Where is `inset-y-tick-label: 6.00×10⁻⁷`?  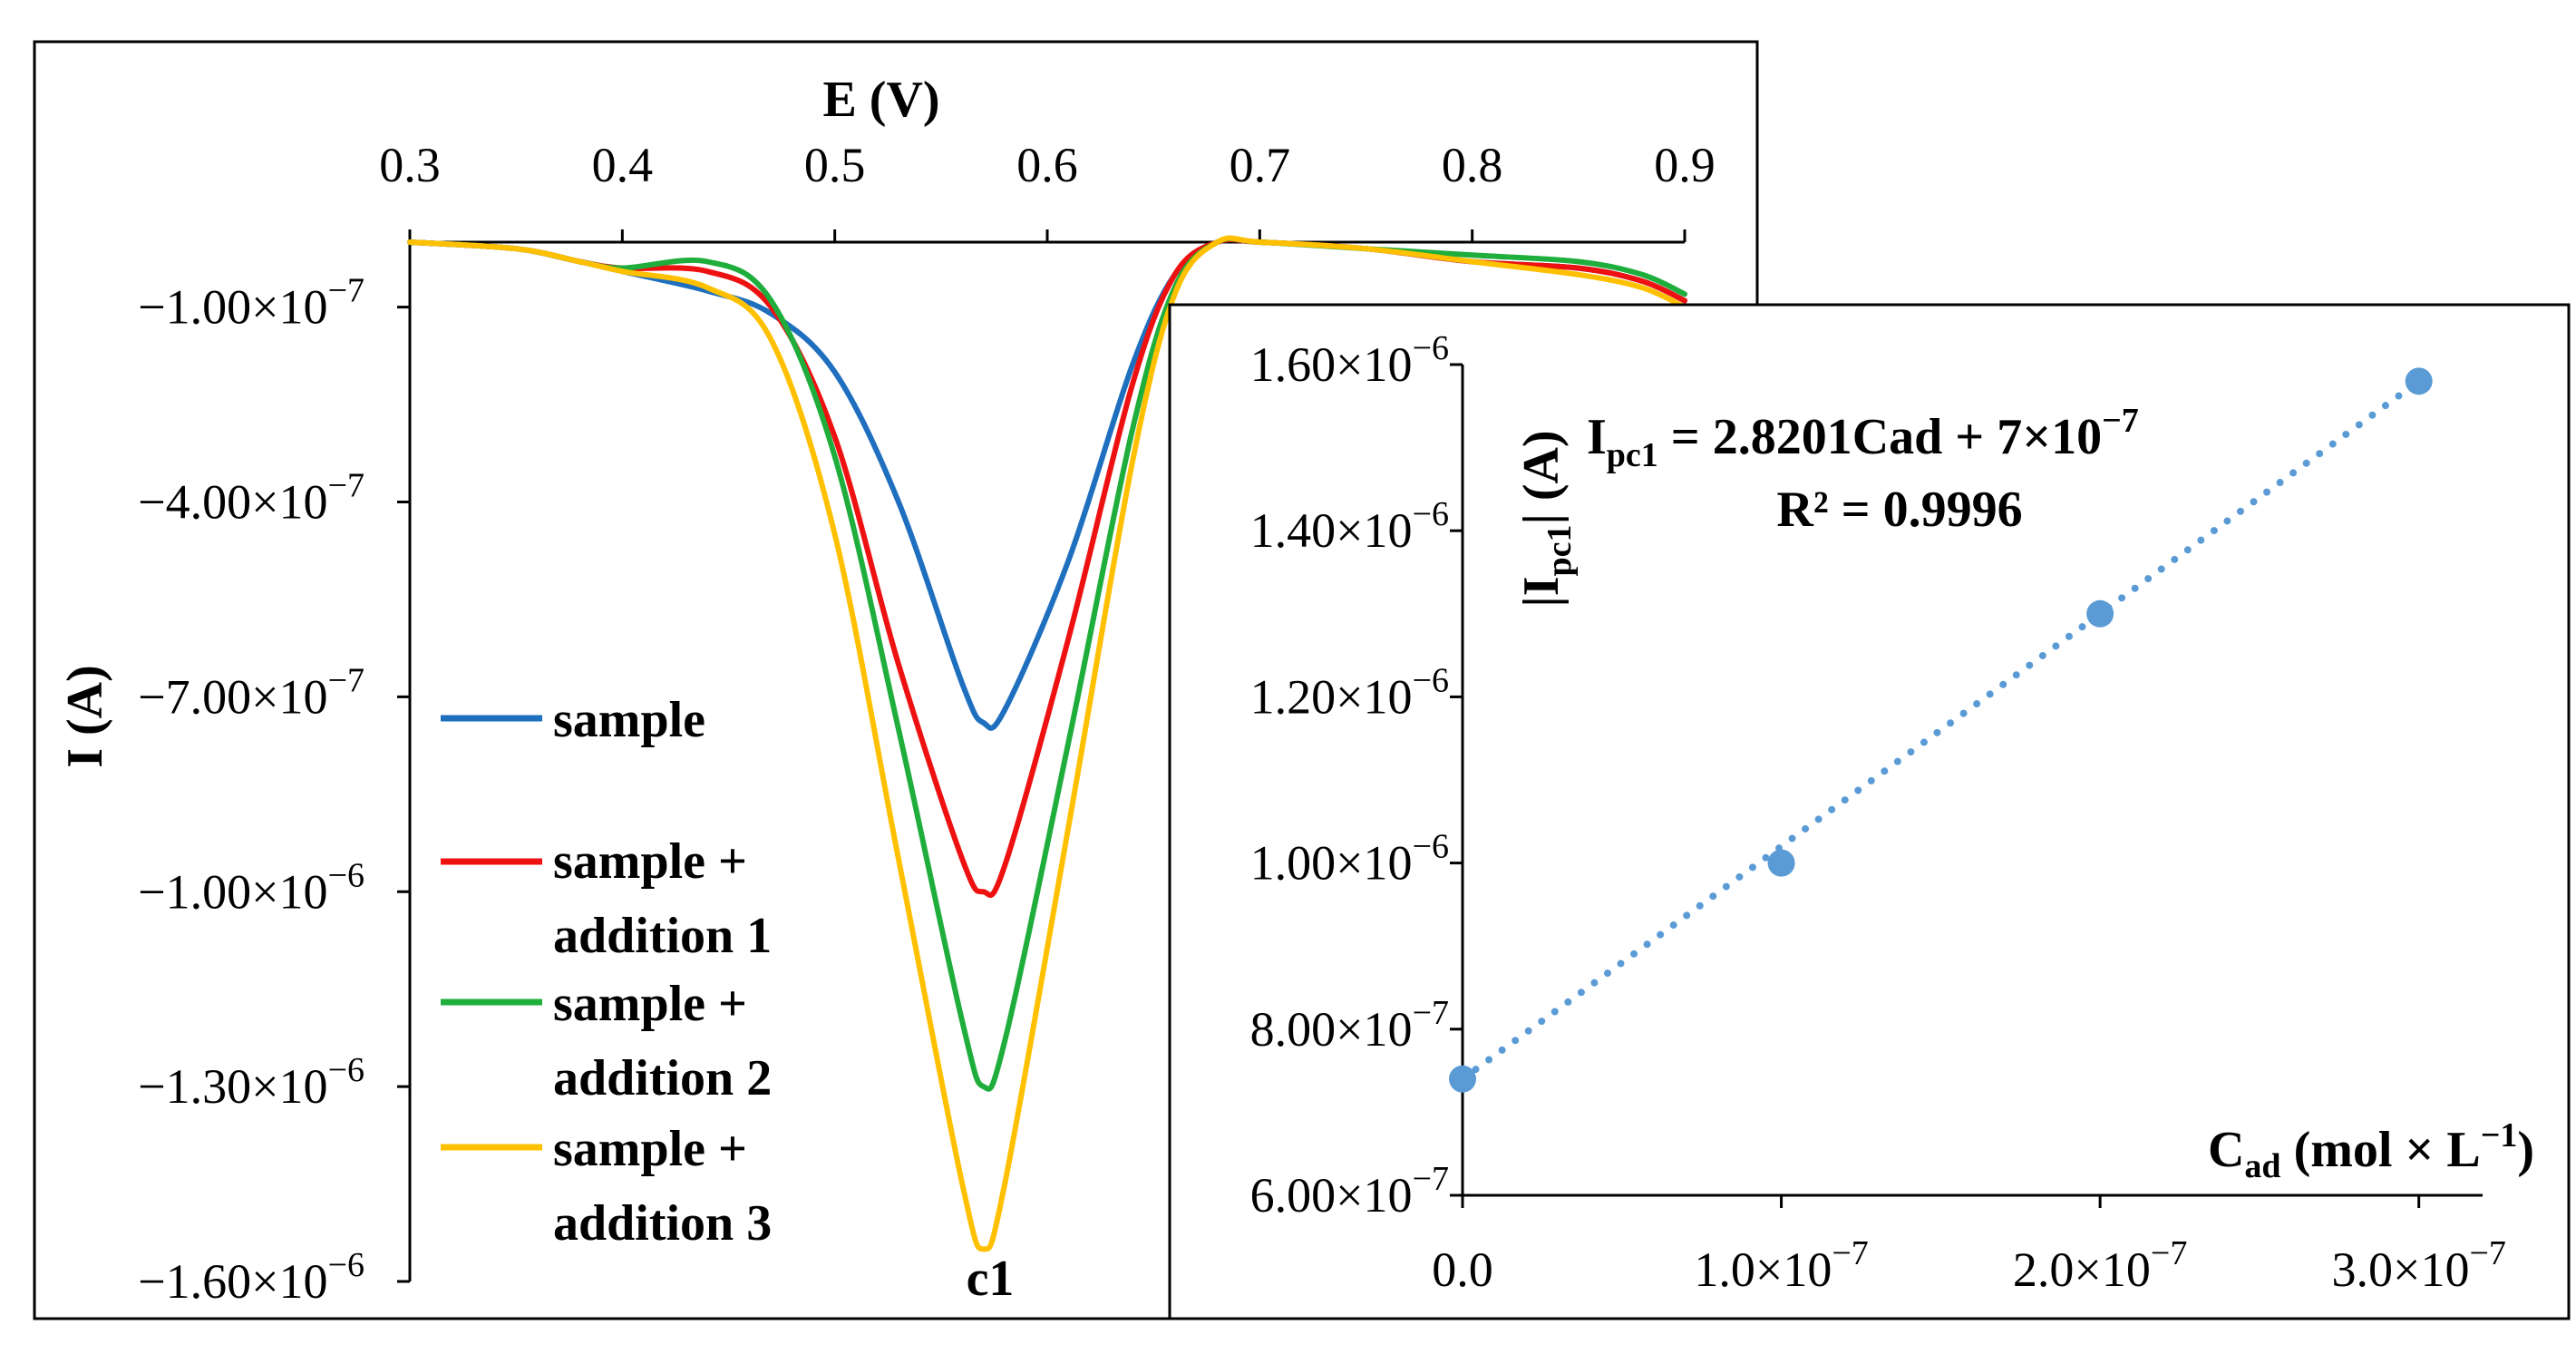
inset-y-tick-label: 6.00×10⁻⁷ is located at coordinates (1349, 1191).